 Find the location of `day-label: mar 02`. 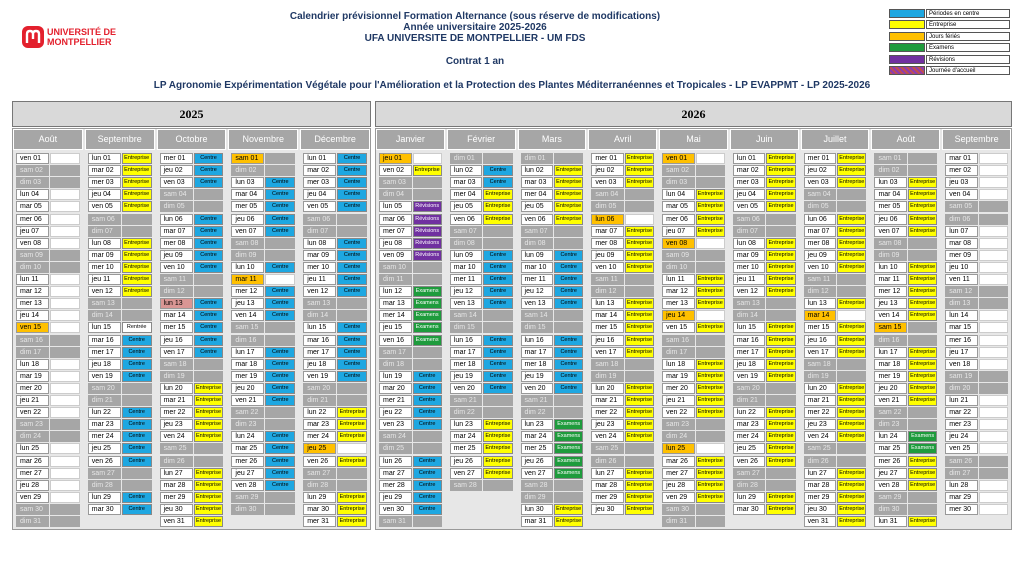

day-label: mar 02 is located at coordinates (104, 171).